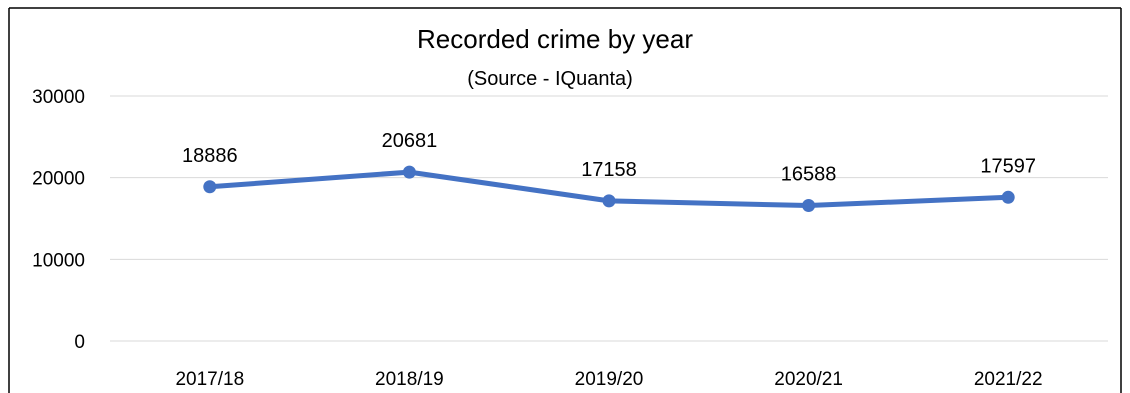 This screenshot has width=1130, height=393. Describe the element at coordinates (410, 141) in the screenshot. I see `data-label: 20681` at that location.